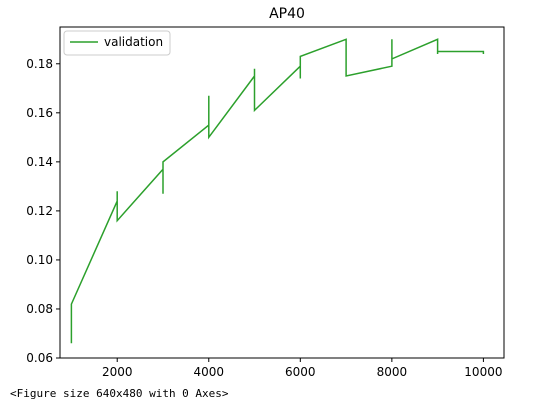 The width and height of the screenshot is (541, 407). I want to click on chart-title: AP40, so click(287, 14).